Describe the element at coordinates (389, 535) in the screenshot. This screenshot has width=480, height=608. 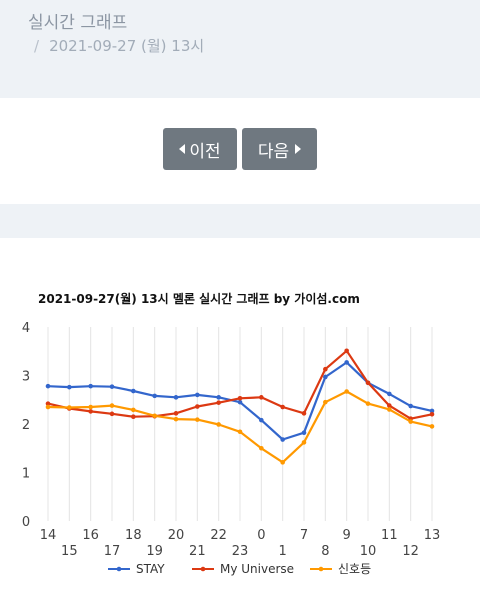
I see `x-tick-label: 11` at that location.